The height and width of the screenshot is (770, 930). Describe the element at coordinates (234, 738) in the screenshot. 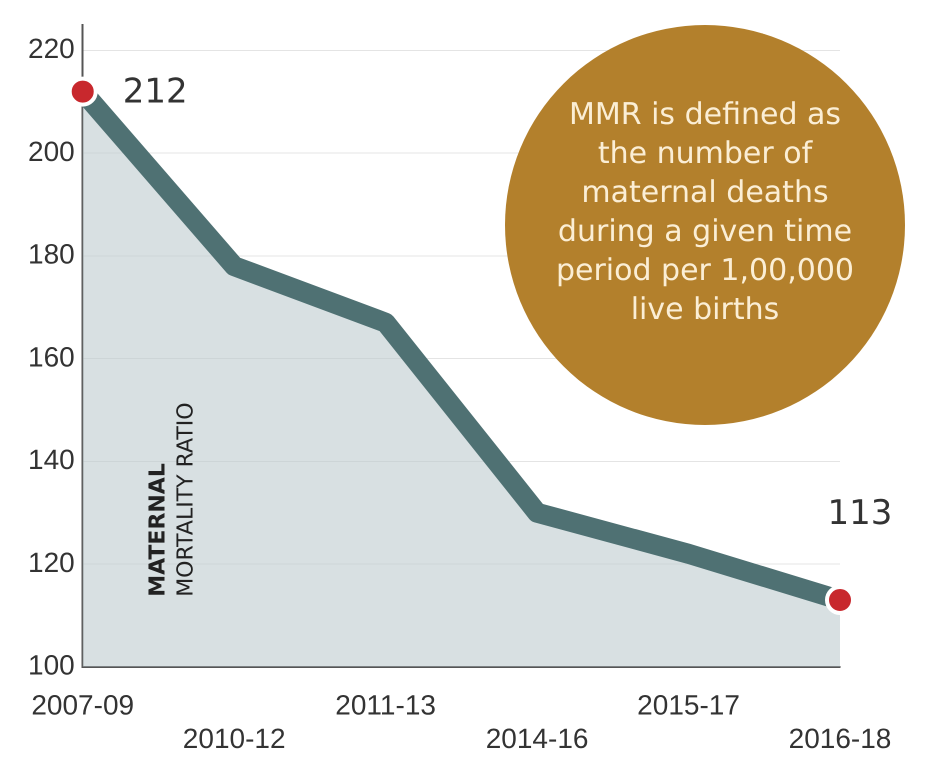

I see `x-tick-label: 2010-12` at that location.